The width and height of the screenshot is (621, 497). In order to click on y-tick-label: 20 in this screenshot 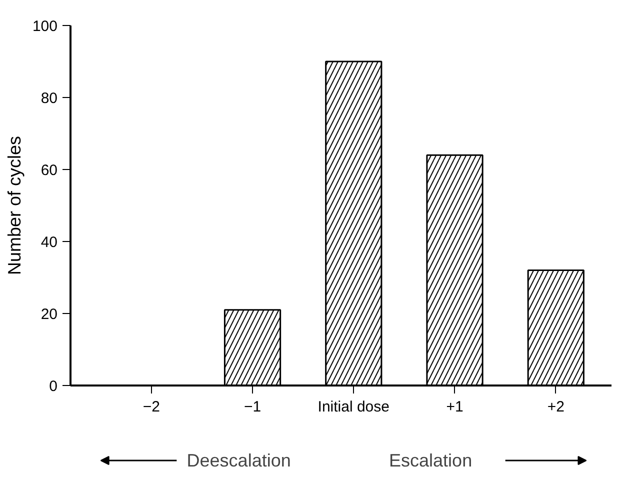, I will do `click(49, 314)`.